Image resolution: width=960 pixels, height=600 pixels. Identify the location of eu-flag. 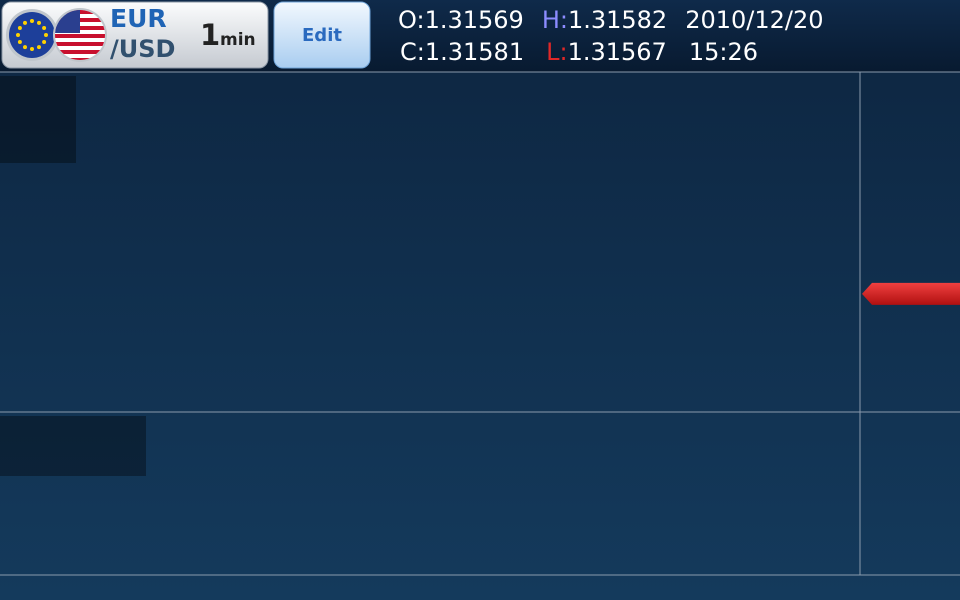
(32, 35).